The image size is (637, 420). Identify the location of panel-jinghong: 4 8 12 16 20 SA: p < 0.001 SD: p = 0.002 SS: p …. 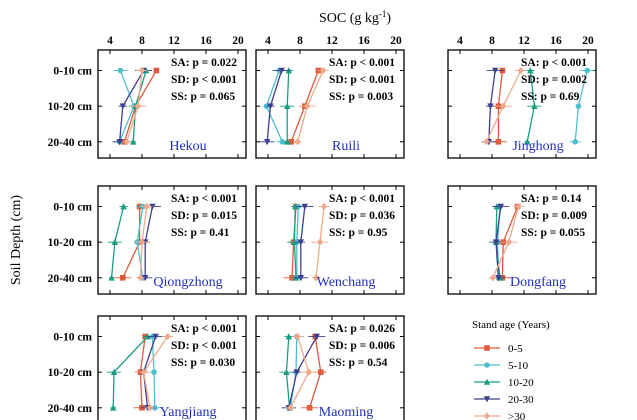
(522, 97).